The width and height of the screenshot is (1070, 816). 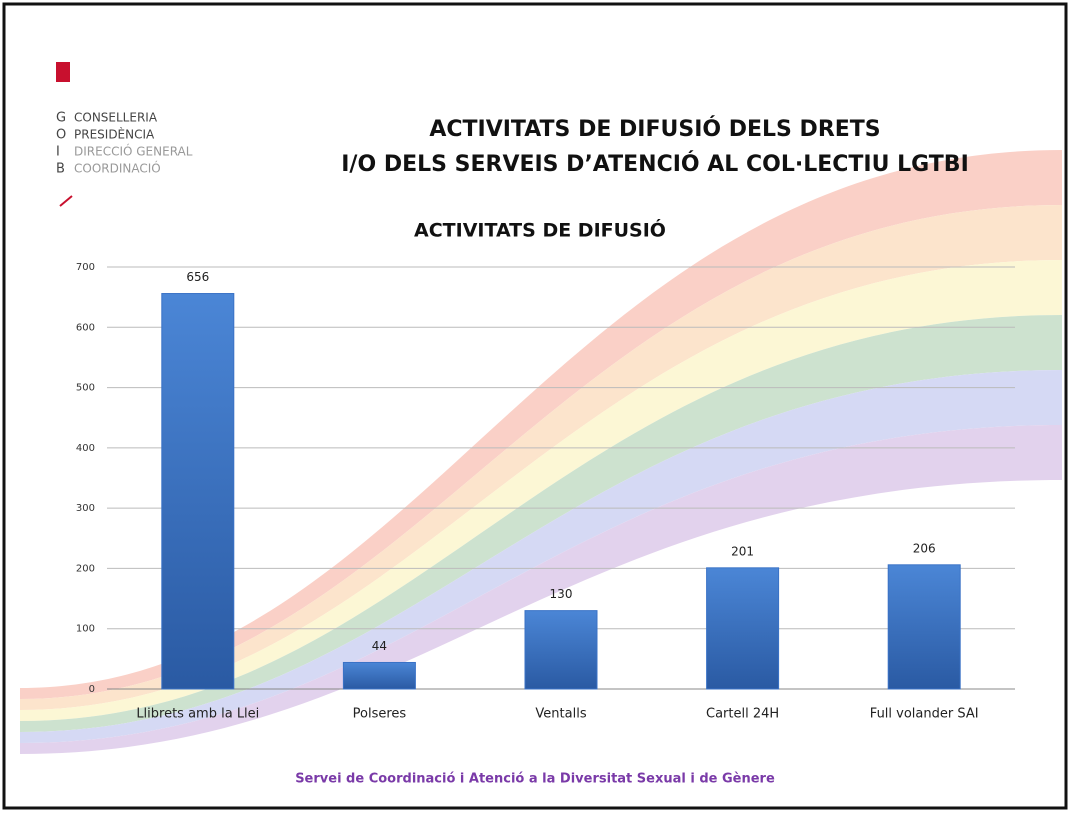 I want to click on data-label: 130, so click(x=561, y=594).